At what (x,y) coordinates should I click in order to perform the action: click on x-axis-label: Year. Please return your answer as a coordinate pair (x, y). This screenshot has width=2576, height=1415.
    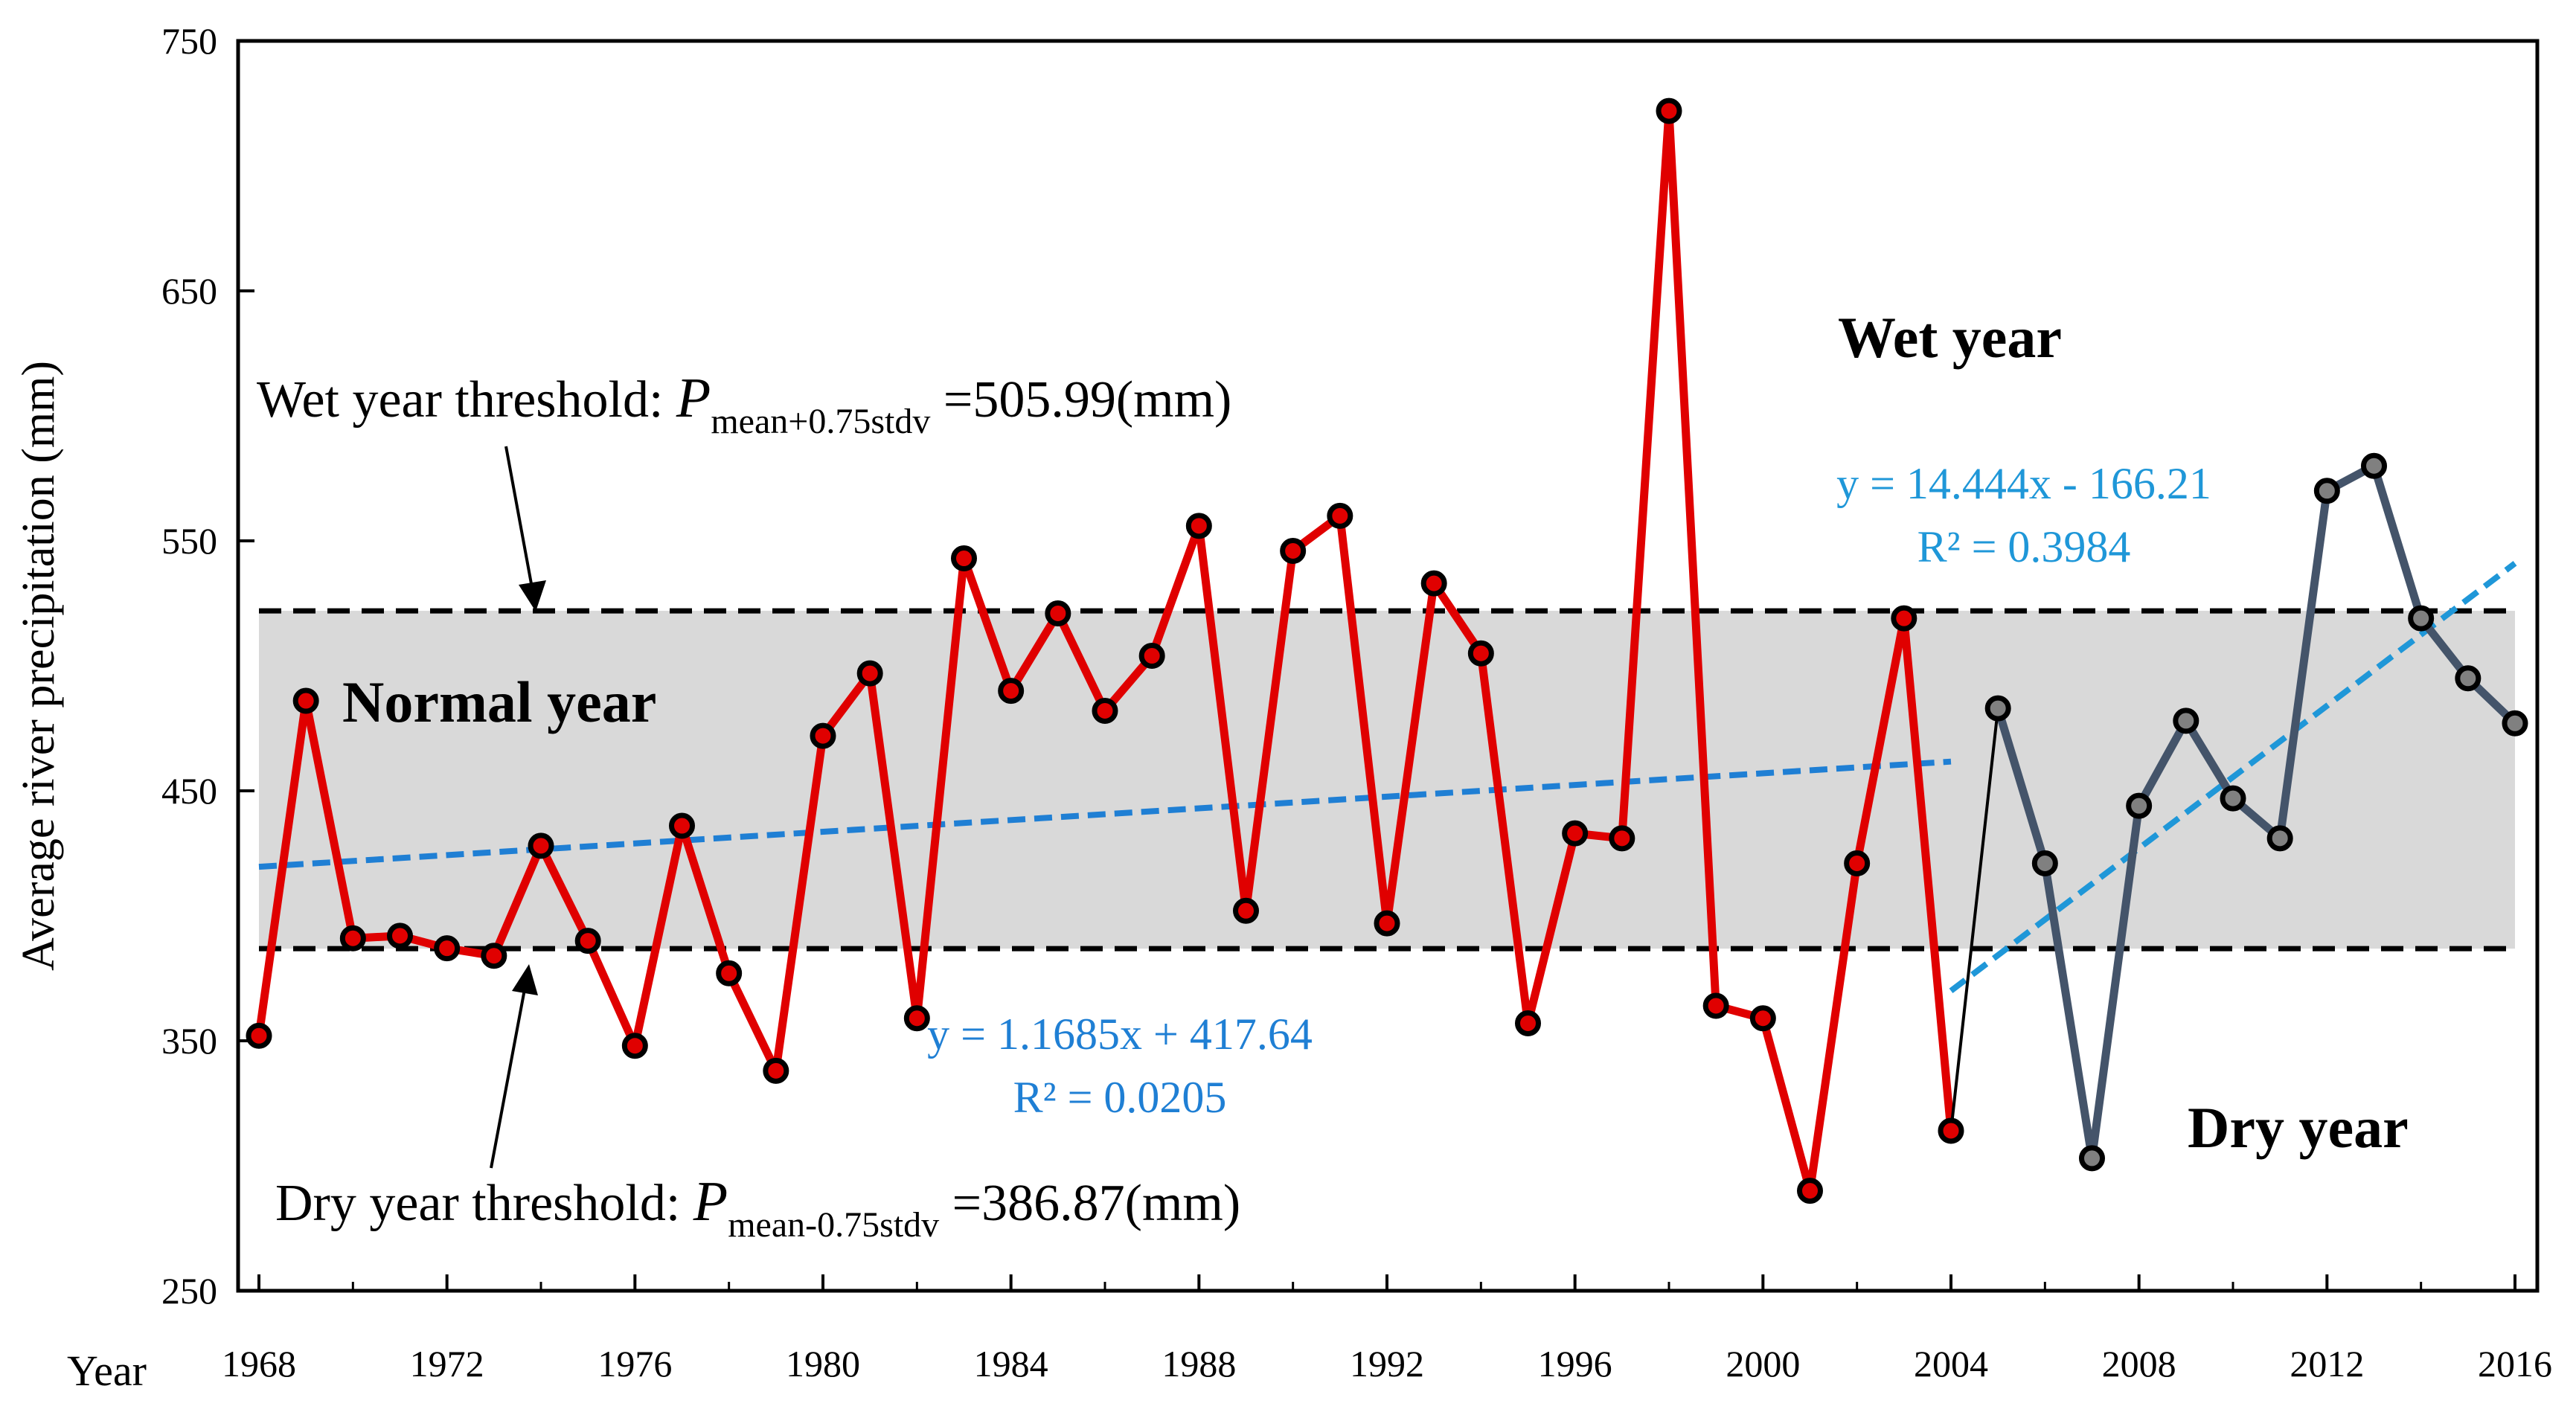
    Looking at the image, I should click on (107, 1371).